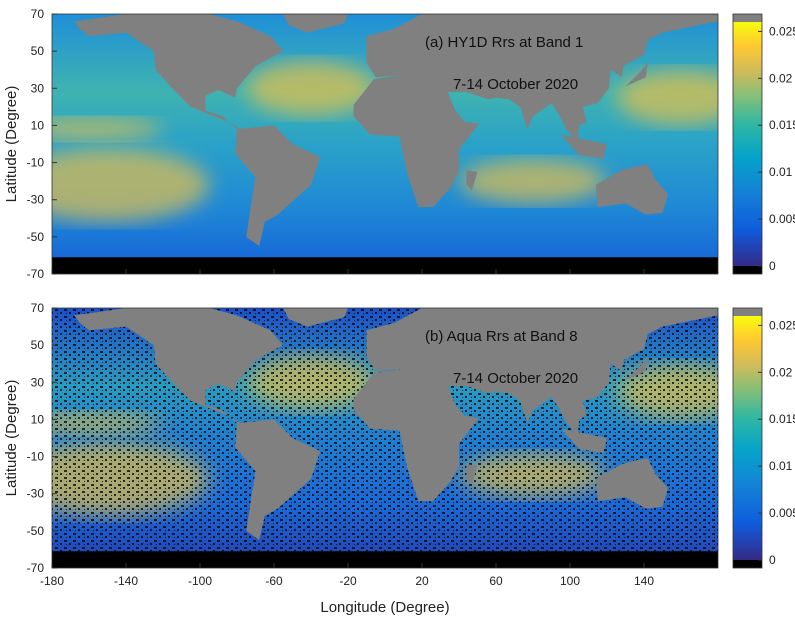 The width and height of the screenshot is (795, 620). Describe the element at coordinates (570, 581) in the screenshot. I see `x-tick-label: 100` at that location.